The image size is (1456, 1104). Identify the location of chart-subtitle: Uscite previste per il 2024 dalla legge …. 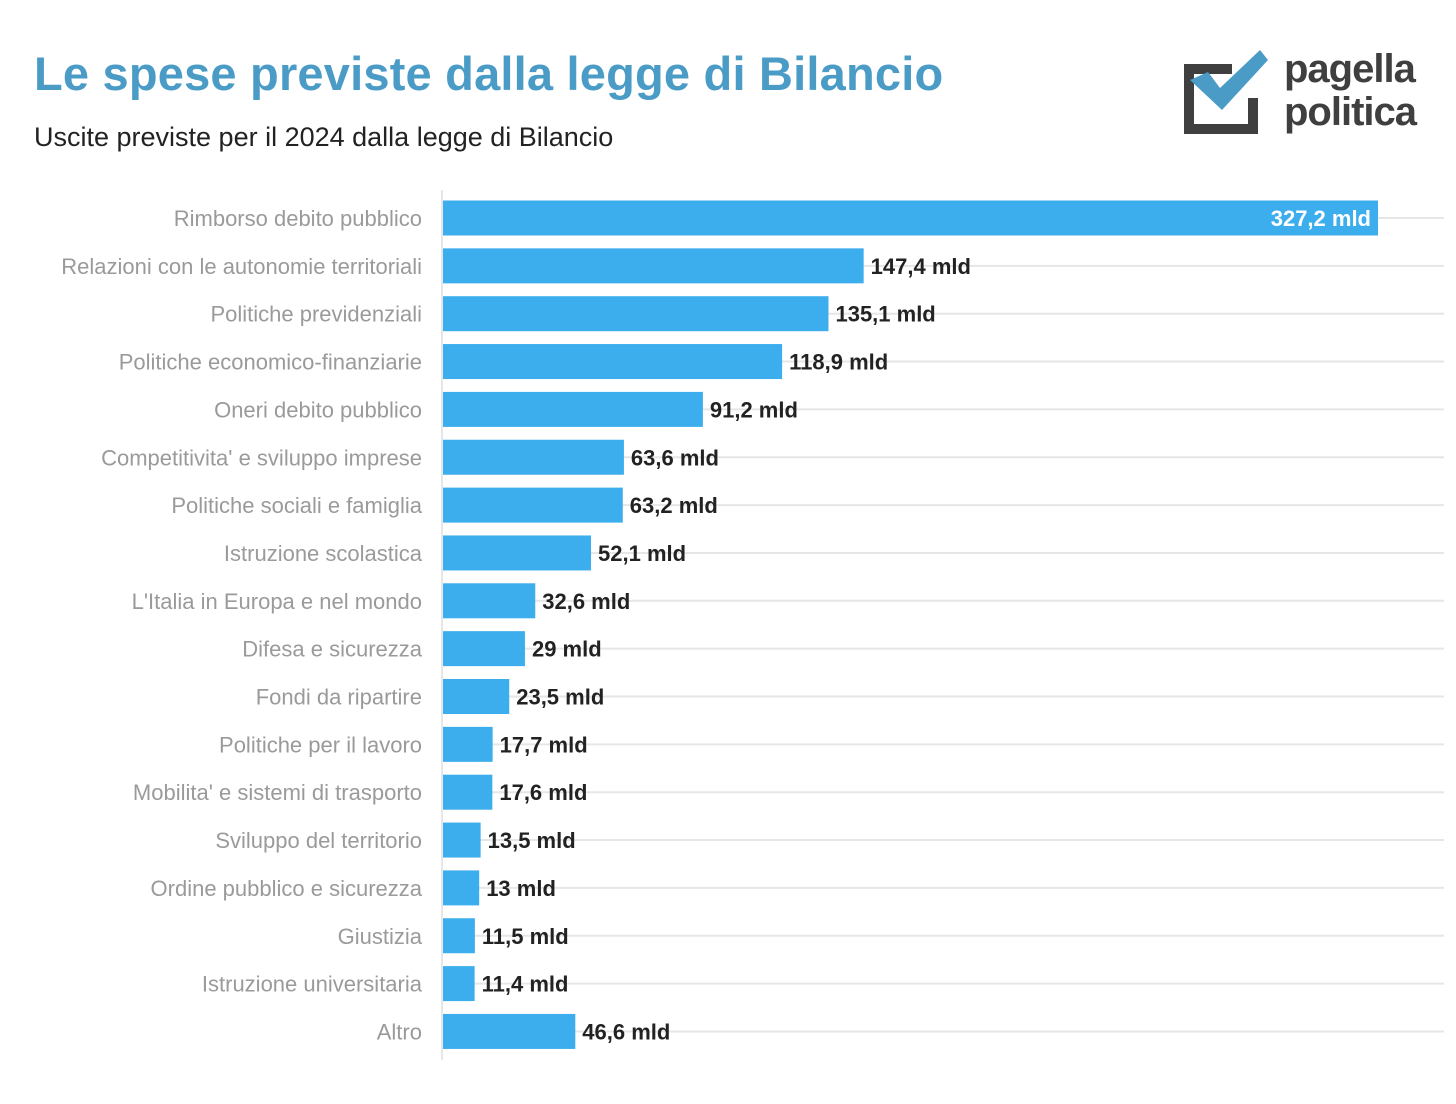
(324, 137).